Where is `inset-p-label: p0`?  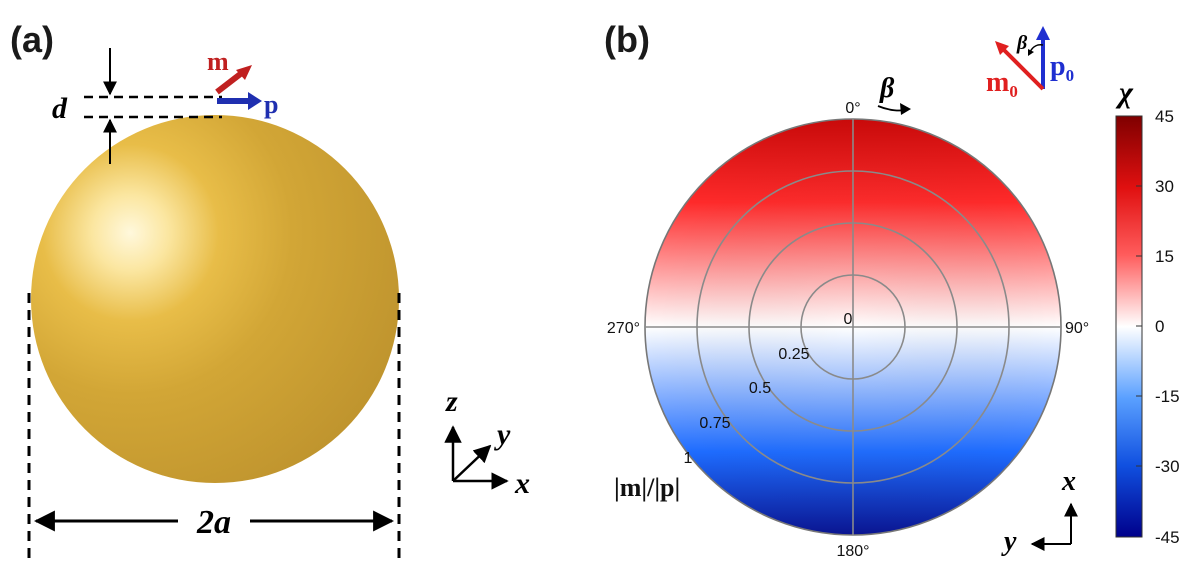 inset-p-label: p0 is located at coordinates (1062, 68).